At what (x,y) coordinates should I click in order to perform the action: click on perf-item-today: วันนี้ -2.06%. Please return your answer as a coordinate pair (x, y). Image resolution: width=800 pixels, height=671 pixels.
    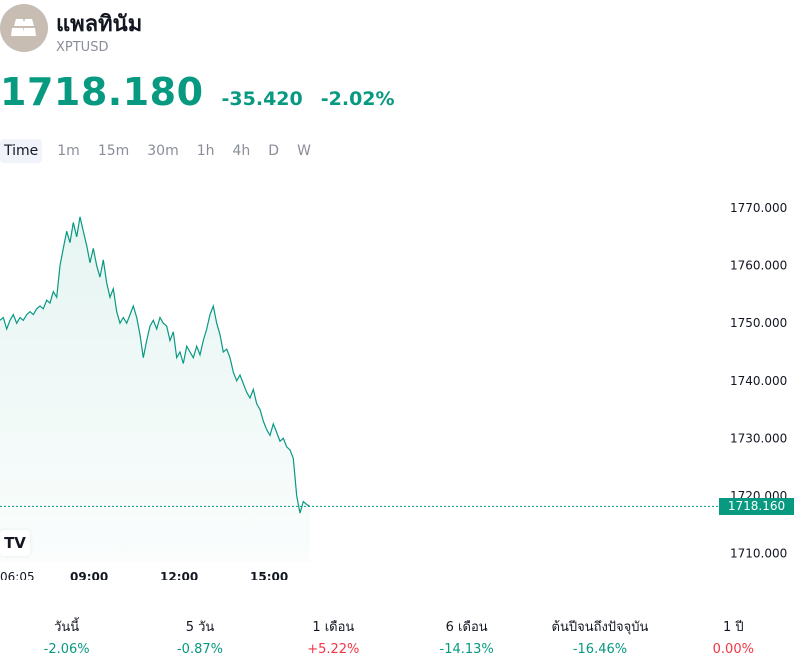
    Looking at the image, I should click on (66, 641).